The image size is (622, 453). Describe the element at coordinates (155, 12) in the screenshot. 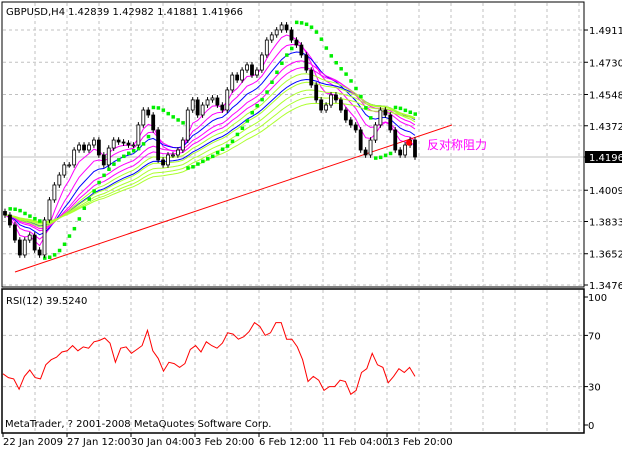

I see `ohlc-readout: 1.42839 1.42982 1.41881 1.41966` at that location.